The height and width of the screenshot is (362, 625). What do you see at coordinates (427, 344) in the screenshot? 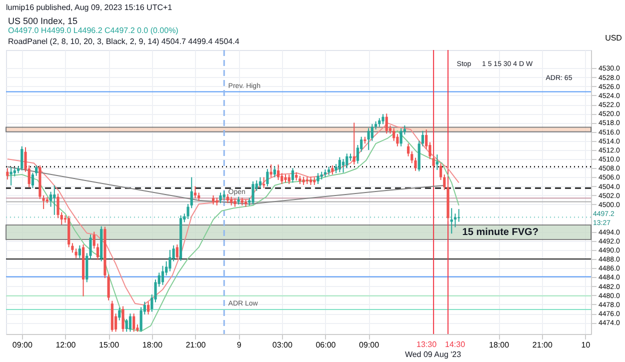
I see `ref-line-label: 13:30` at bounding box center [427, 344].